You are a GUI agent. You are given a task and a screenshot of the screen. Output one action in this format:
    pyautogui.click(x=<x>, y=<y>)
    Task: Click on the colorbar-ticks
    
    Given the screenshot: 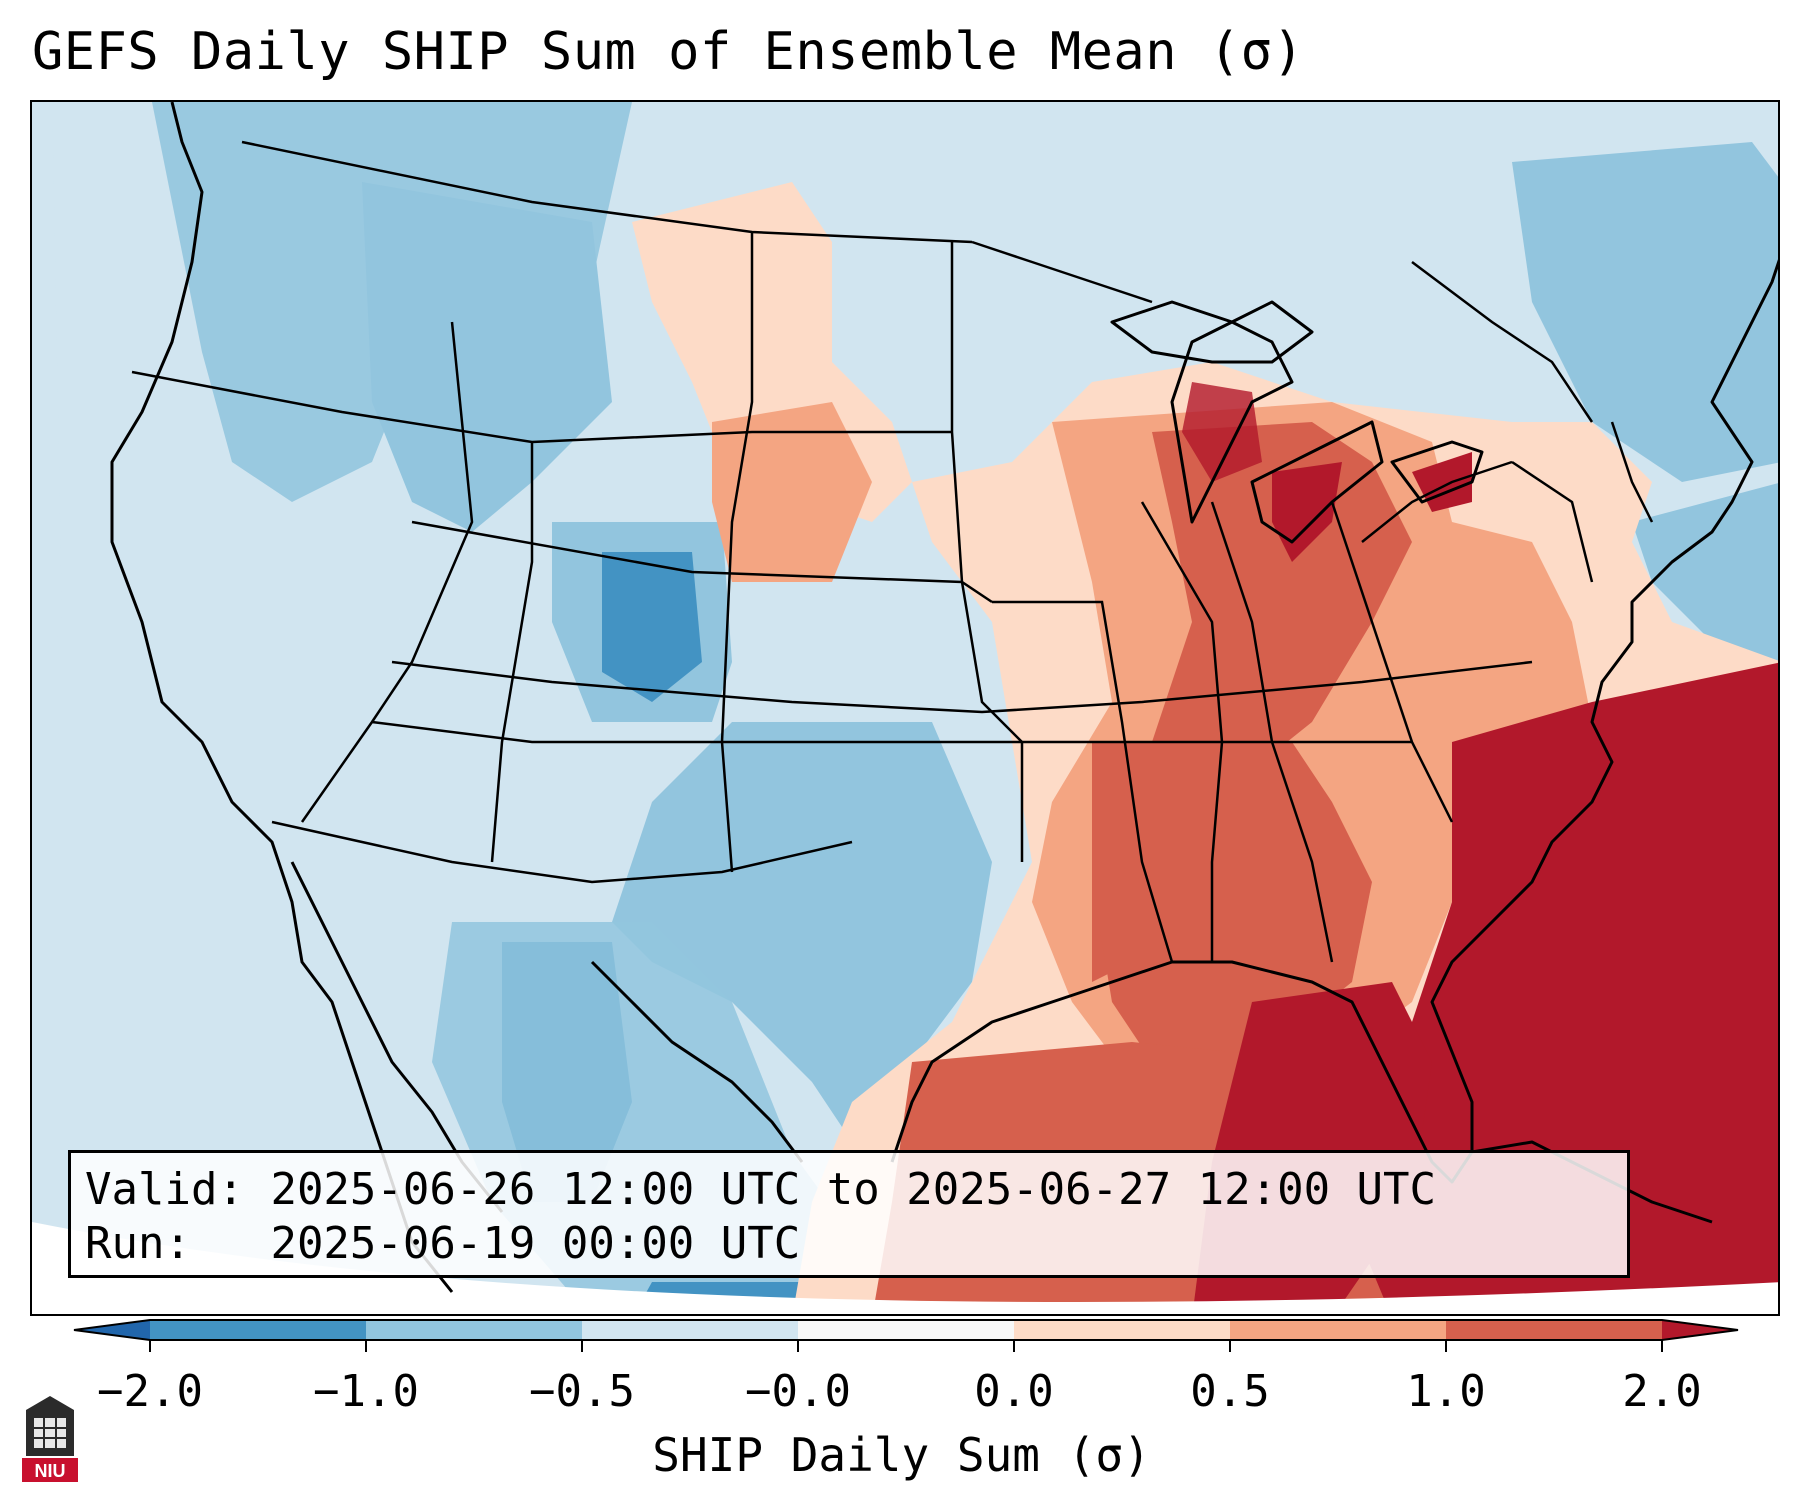 What is the action you would take?
    pyautogui.click(x=906, y=1346)
    